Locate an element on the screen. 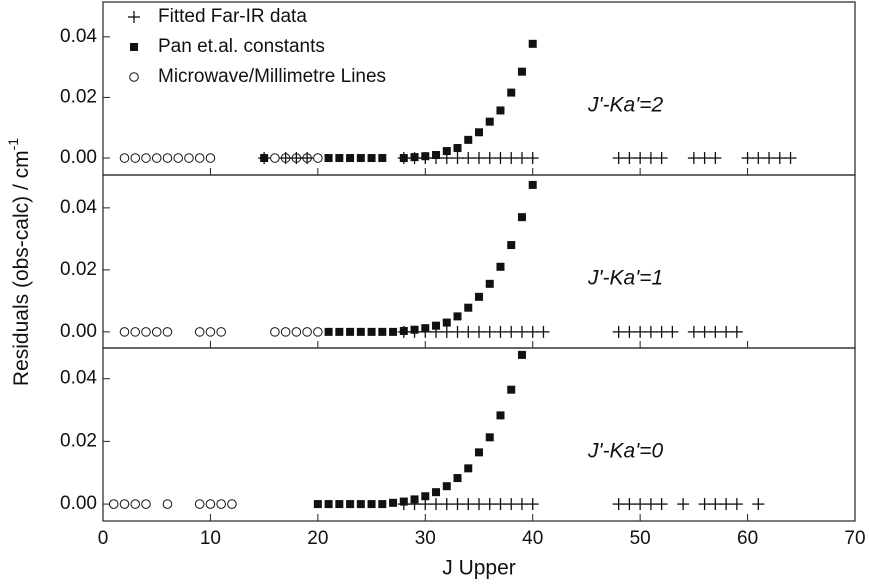  annotation: J'-Ka'=2 is located at coordinates (625, 105).